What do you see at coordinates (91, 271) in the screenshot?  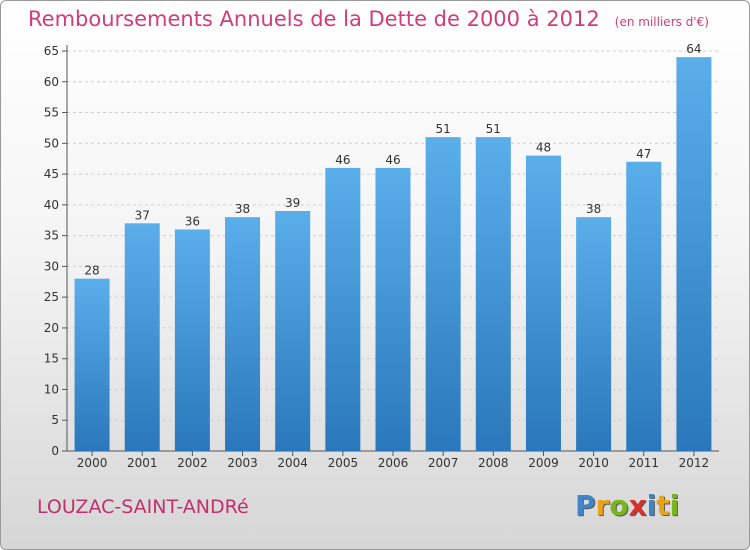 I see `bar-value-label: 28` at bounding box center [91, 271].